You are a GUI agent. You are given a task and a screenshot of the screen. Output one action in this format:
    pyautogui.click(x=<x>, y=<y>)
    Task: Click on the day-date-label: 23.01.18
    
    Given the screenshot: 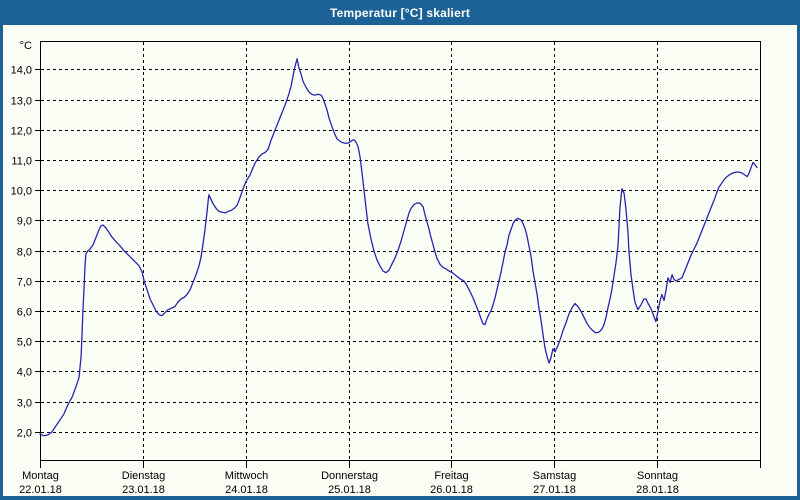 What is the action you would take?
    pyautogui.click(x=143, y=490)
    